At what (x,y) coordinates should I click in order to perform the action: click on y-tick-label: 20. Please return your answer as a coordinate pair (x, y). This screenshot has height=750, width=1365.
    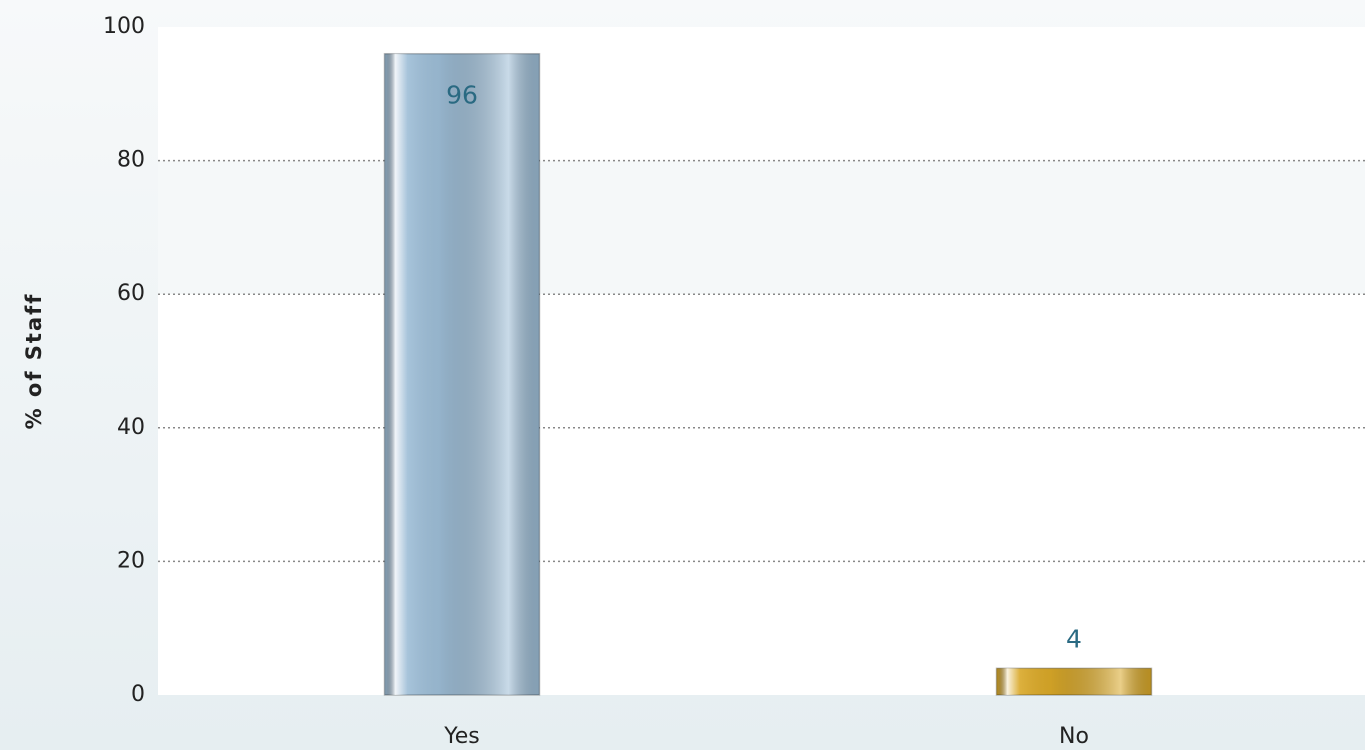
    Looking at the image, I should click on (131, 560).